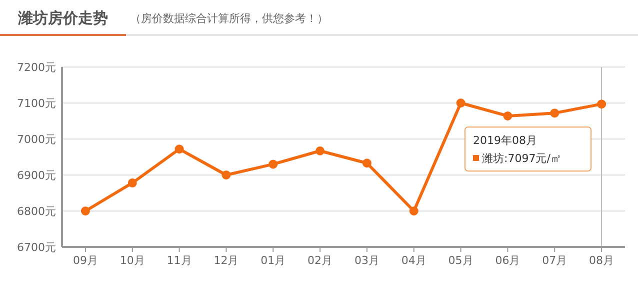 The width and height of the screenshot is (638, 284). Describe the element at coordinates (507, 260) in the screenshot. I see `x-tick-label: 06月` at that location.